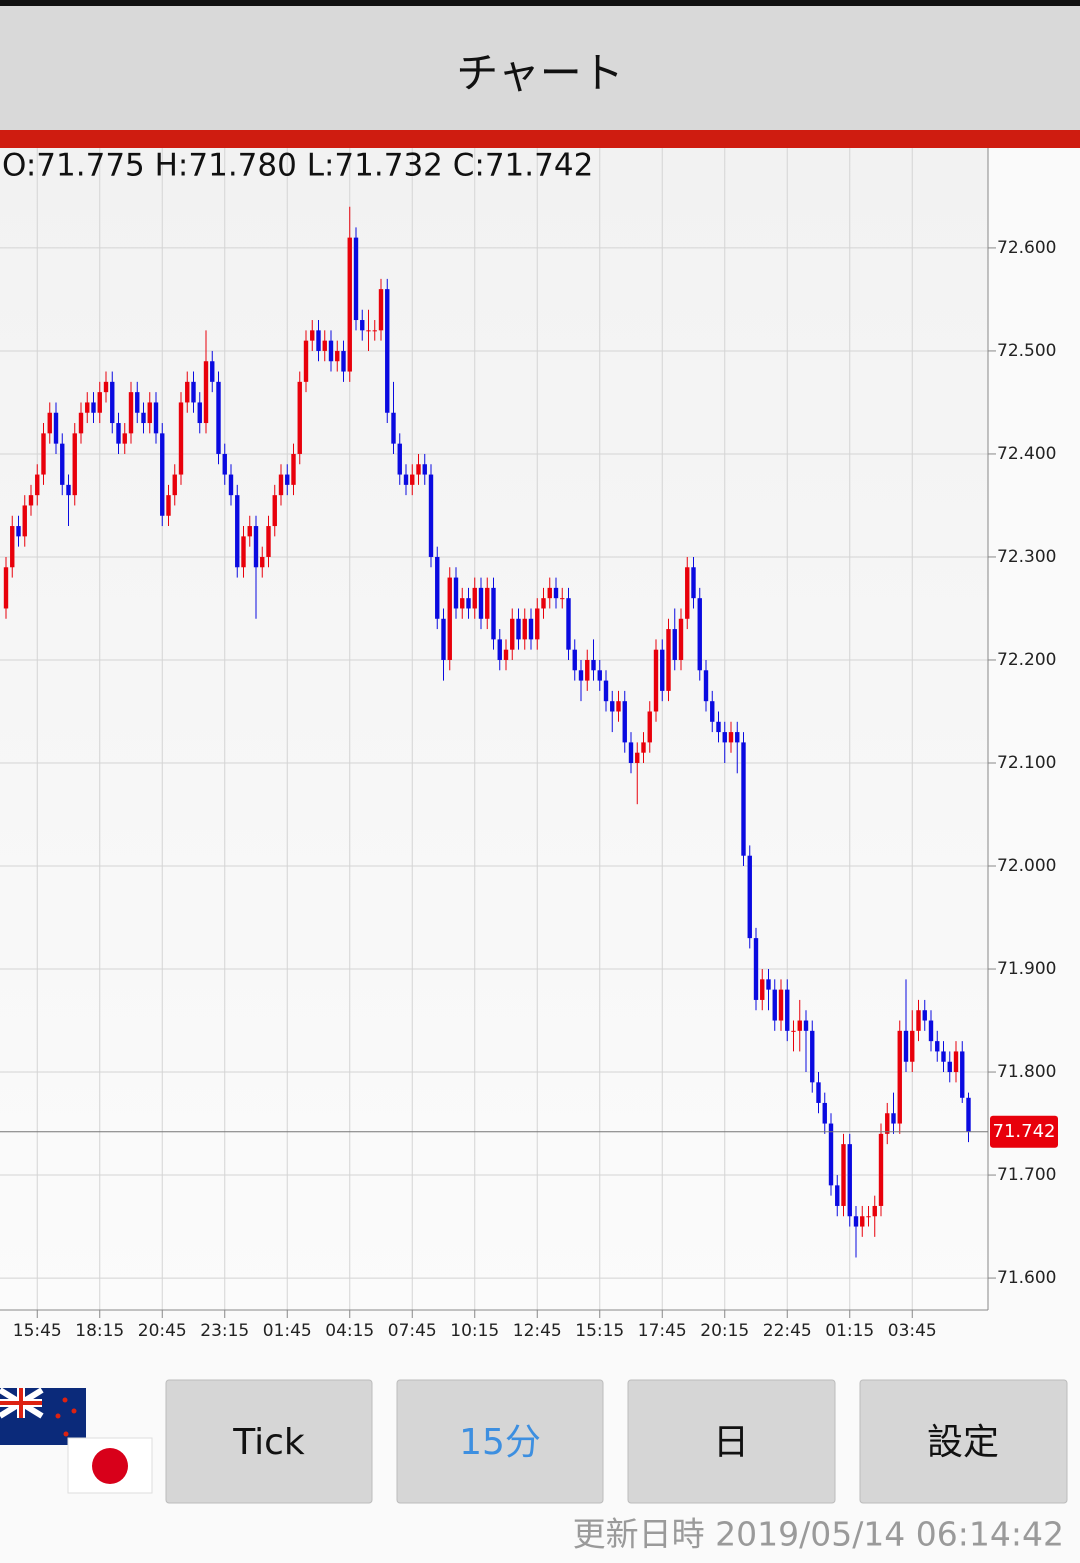 The height and width of the screenshot is (1563, 1080). I want to click on y-tick-label: 72.100, so click(1026, 763).